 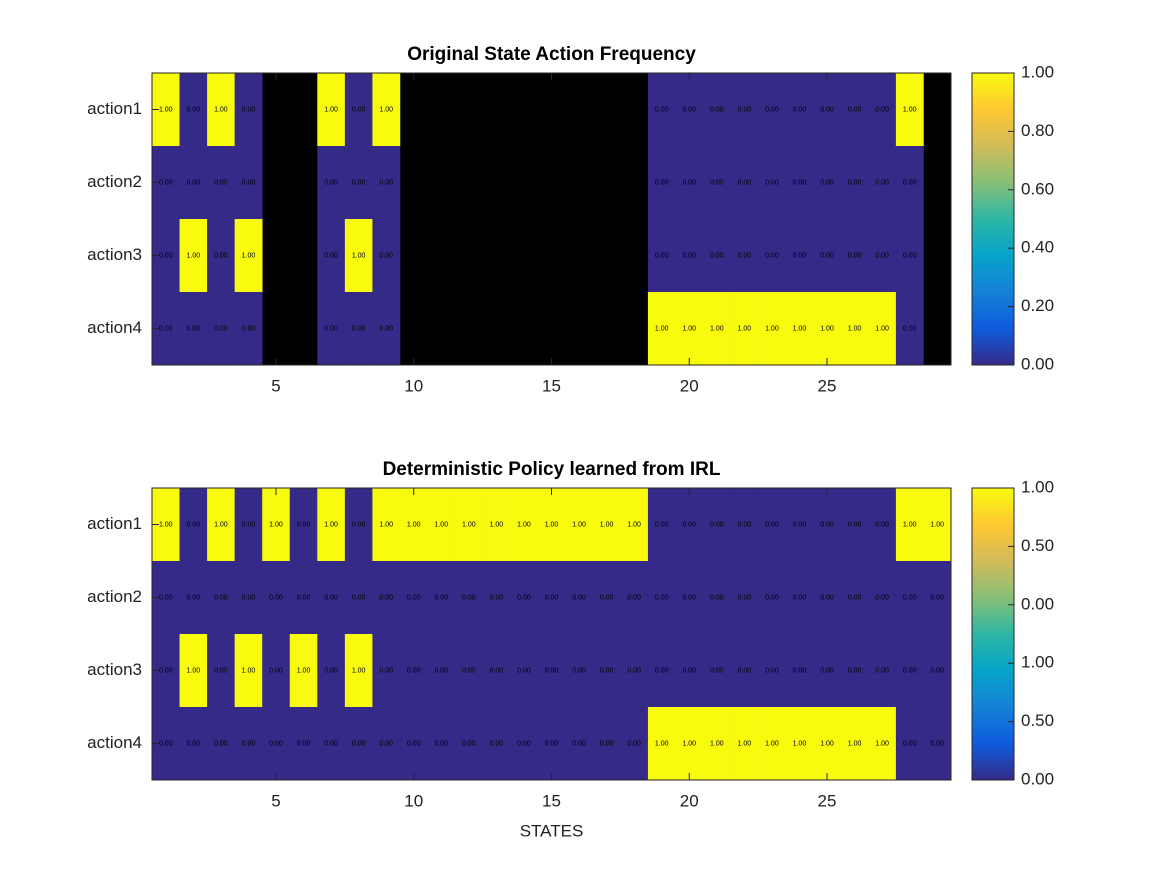 What do you see at coordinates (275, 800) in the screenshot?
I see `x-tick-label: 5` at bounding box center [275, 800].